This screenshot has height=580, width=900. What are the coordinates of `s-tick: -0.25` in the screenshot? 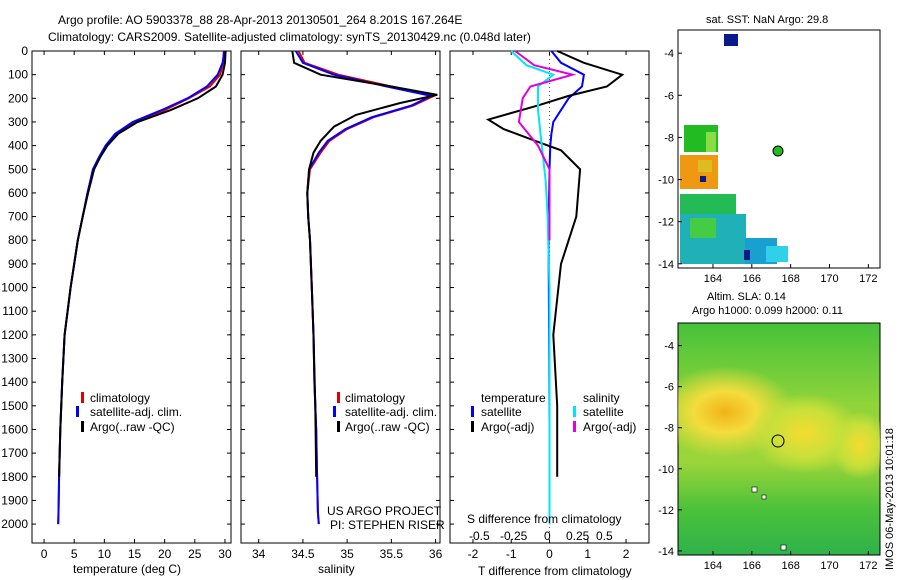 It's located at (514, 536).